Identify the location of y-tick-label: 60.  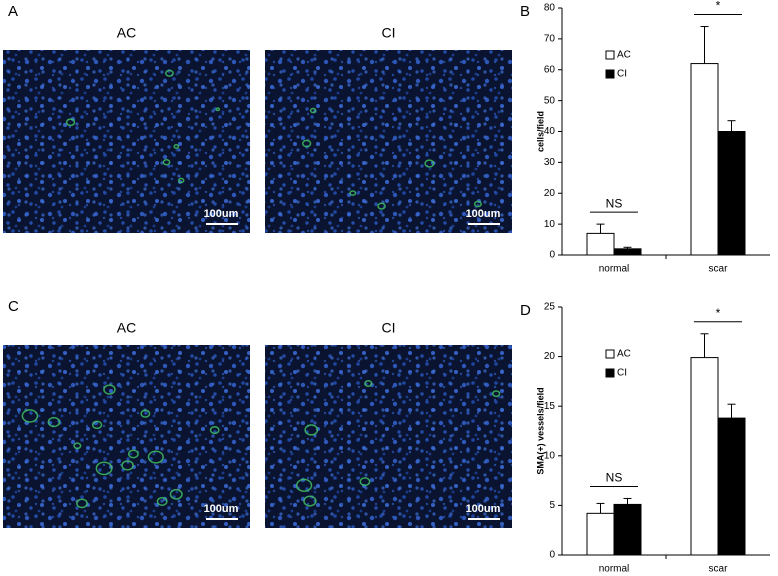
(550, 69).